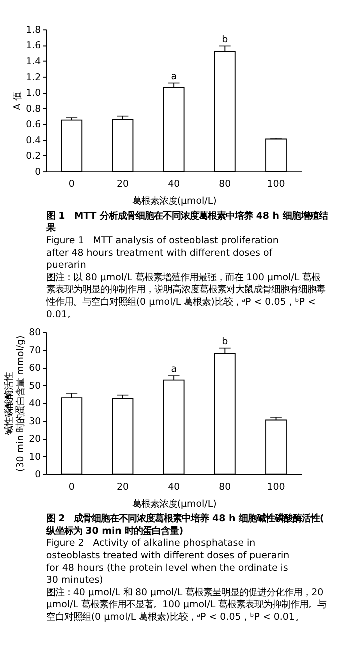  I want to click on text: Figure 1 MTT analysis of osteoblast proliferation after 48 hours treatment with different doses of puerarin, so click(162, 253).